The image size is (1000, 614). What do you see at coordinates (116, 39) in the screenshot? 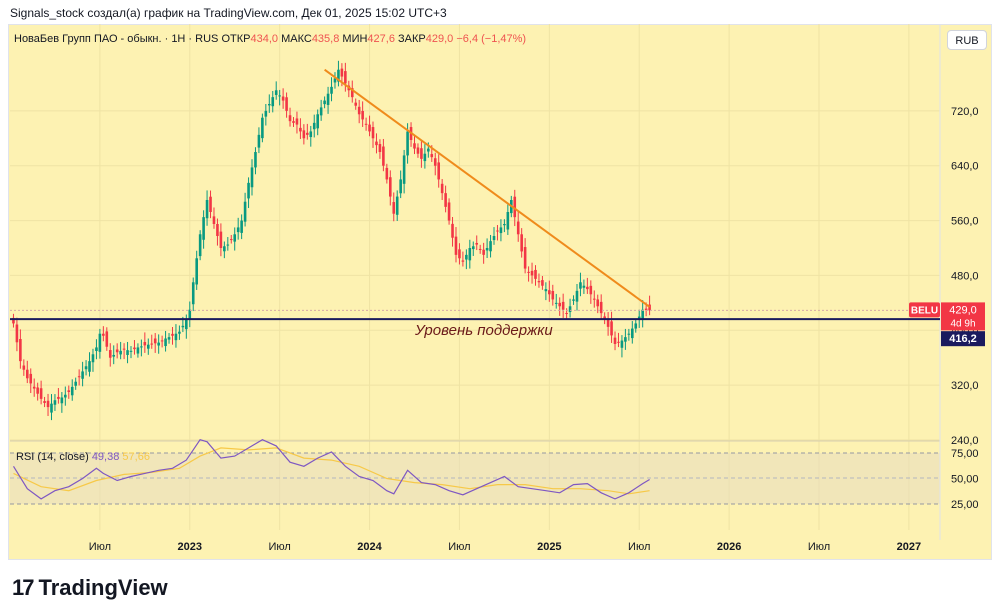
I see `legend-symbol: НоваБев Групп ПАО - обыкн. · 1Н · RUS` at bounding box center [116, 39].